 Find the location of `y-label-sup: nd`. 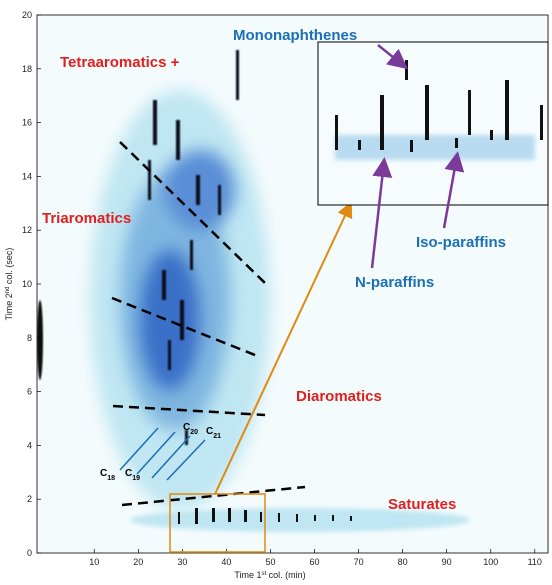

y-label-sup: nd is located at coordinates (8, 290).